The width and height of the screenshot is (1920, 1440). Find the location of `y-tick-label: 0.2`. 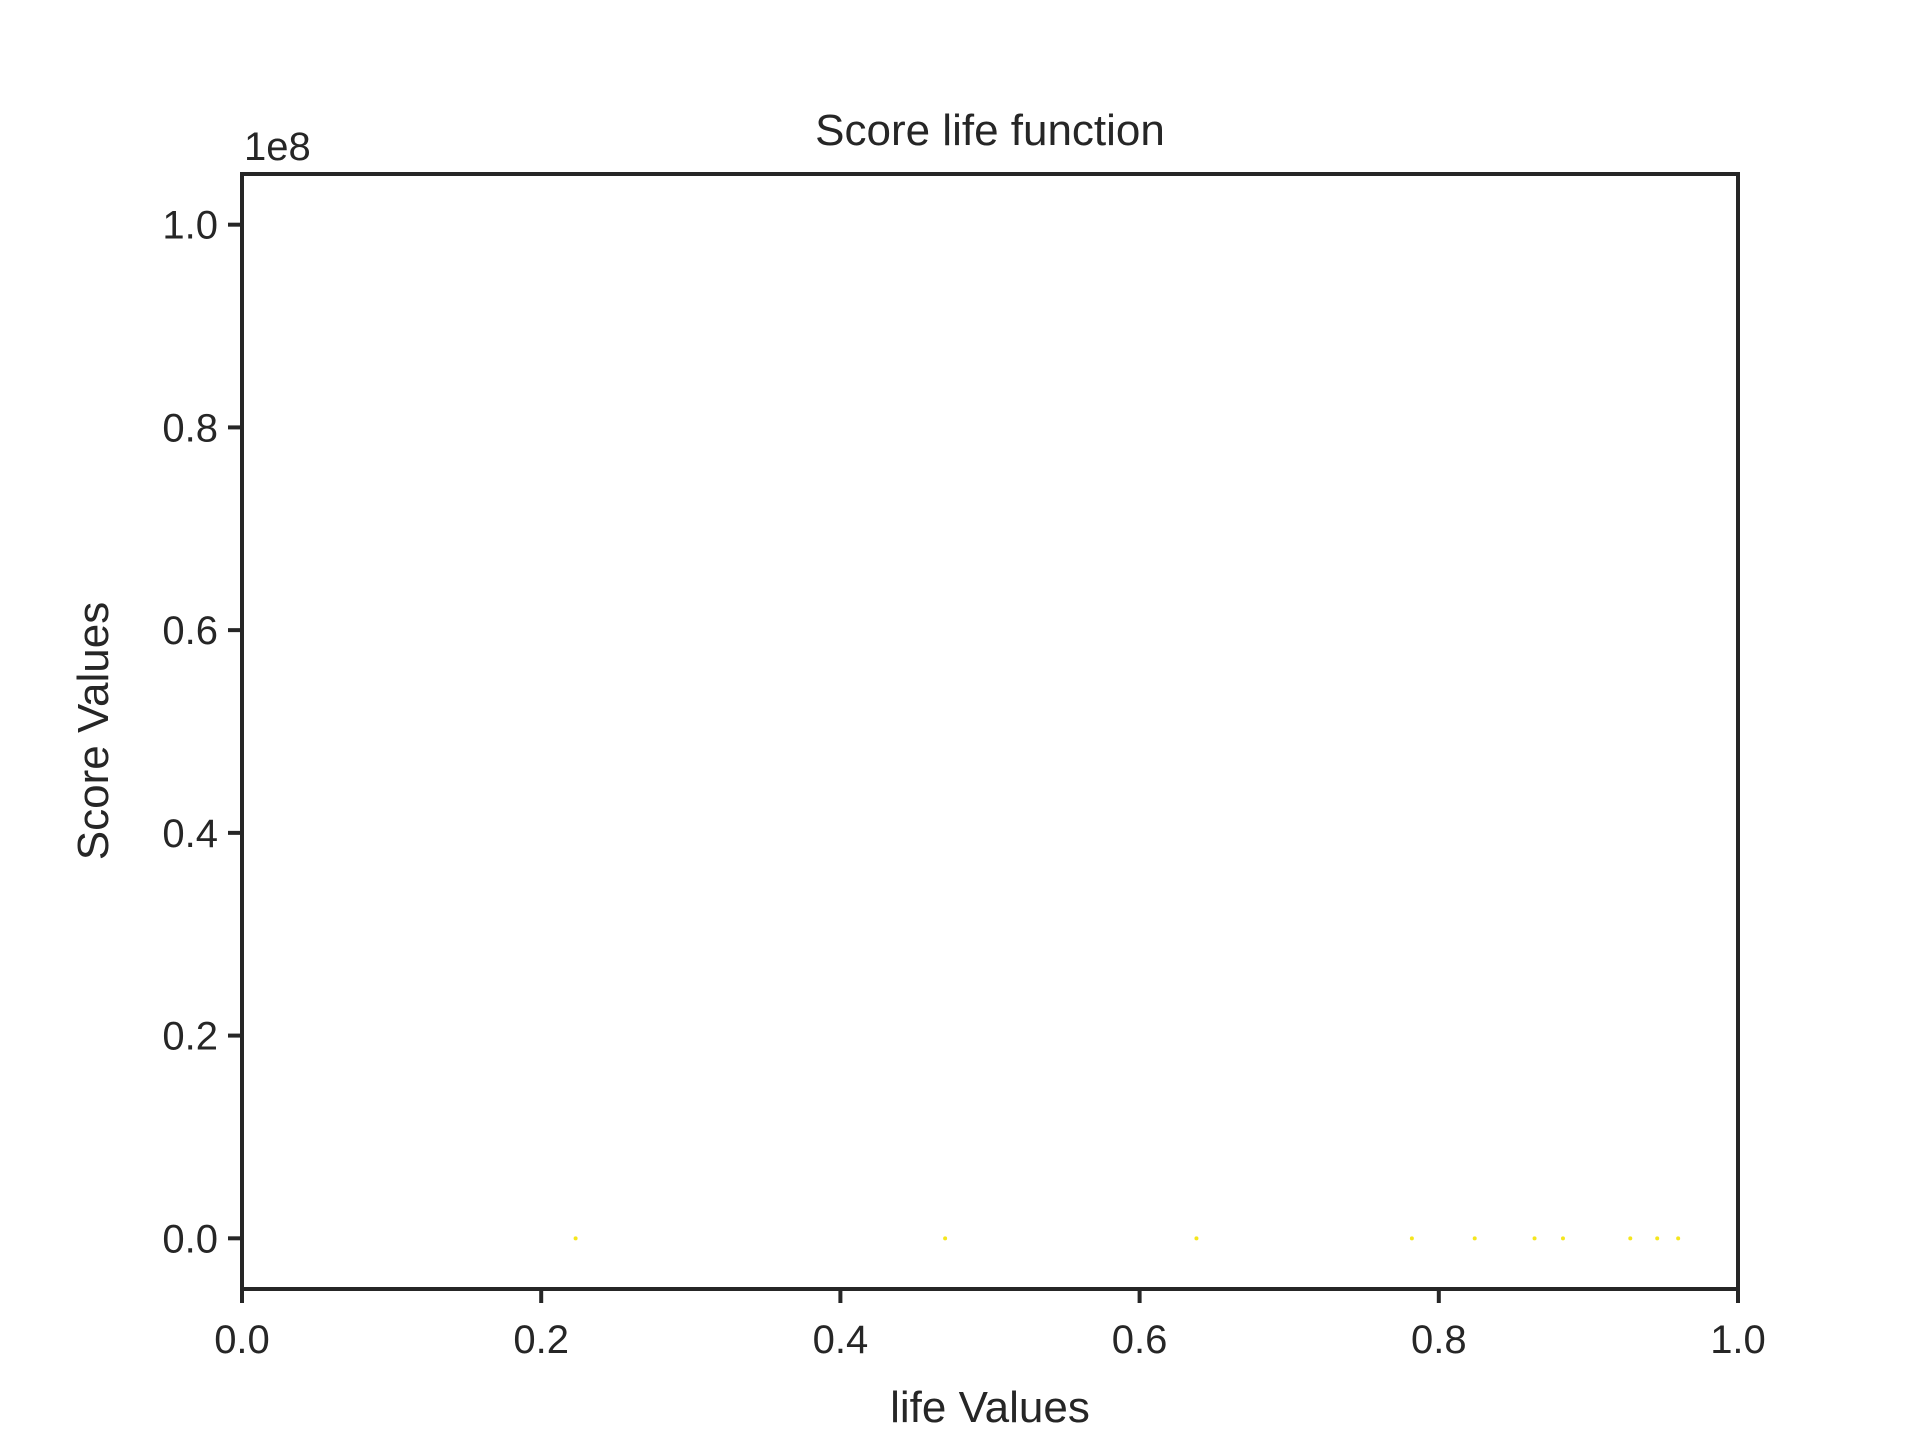

y-tick-label: 0.2 is located at coordinates (190, 1037).